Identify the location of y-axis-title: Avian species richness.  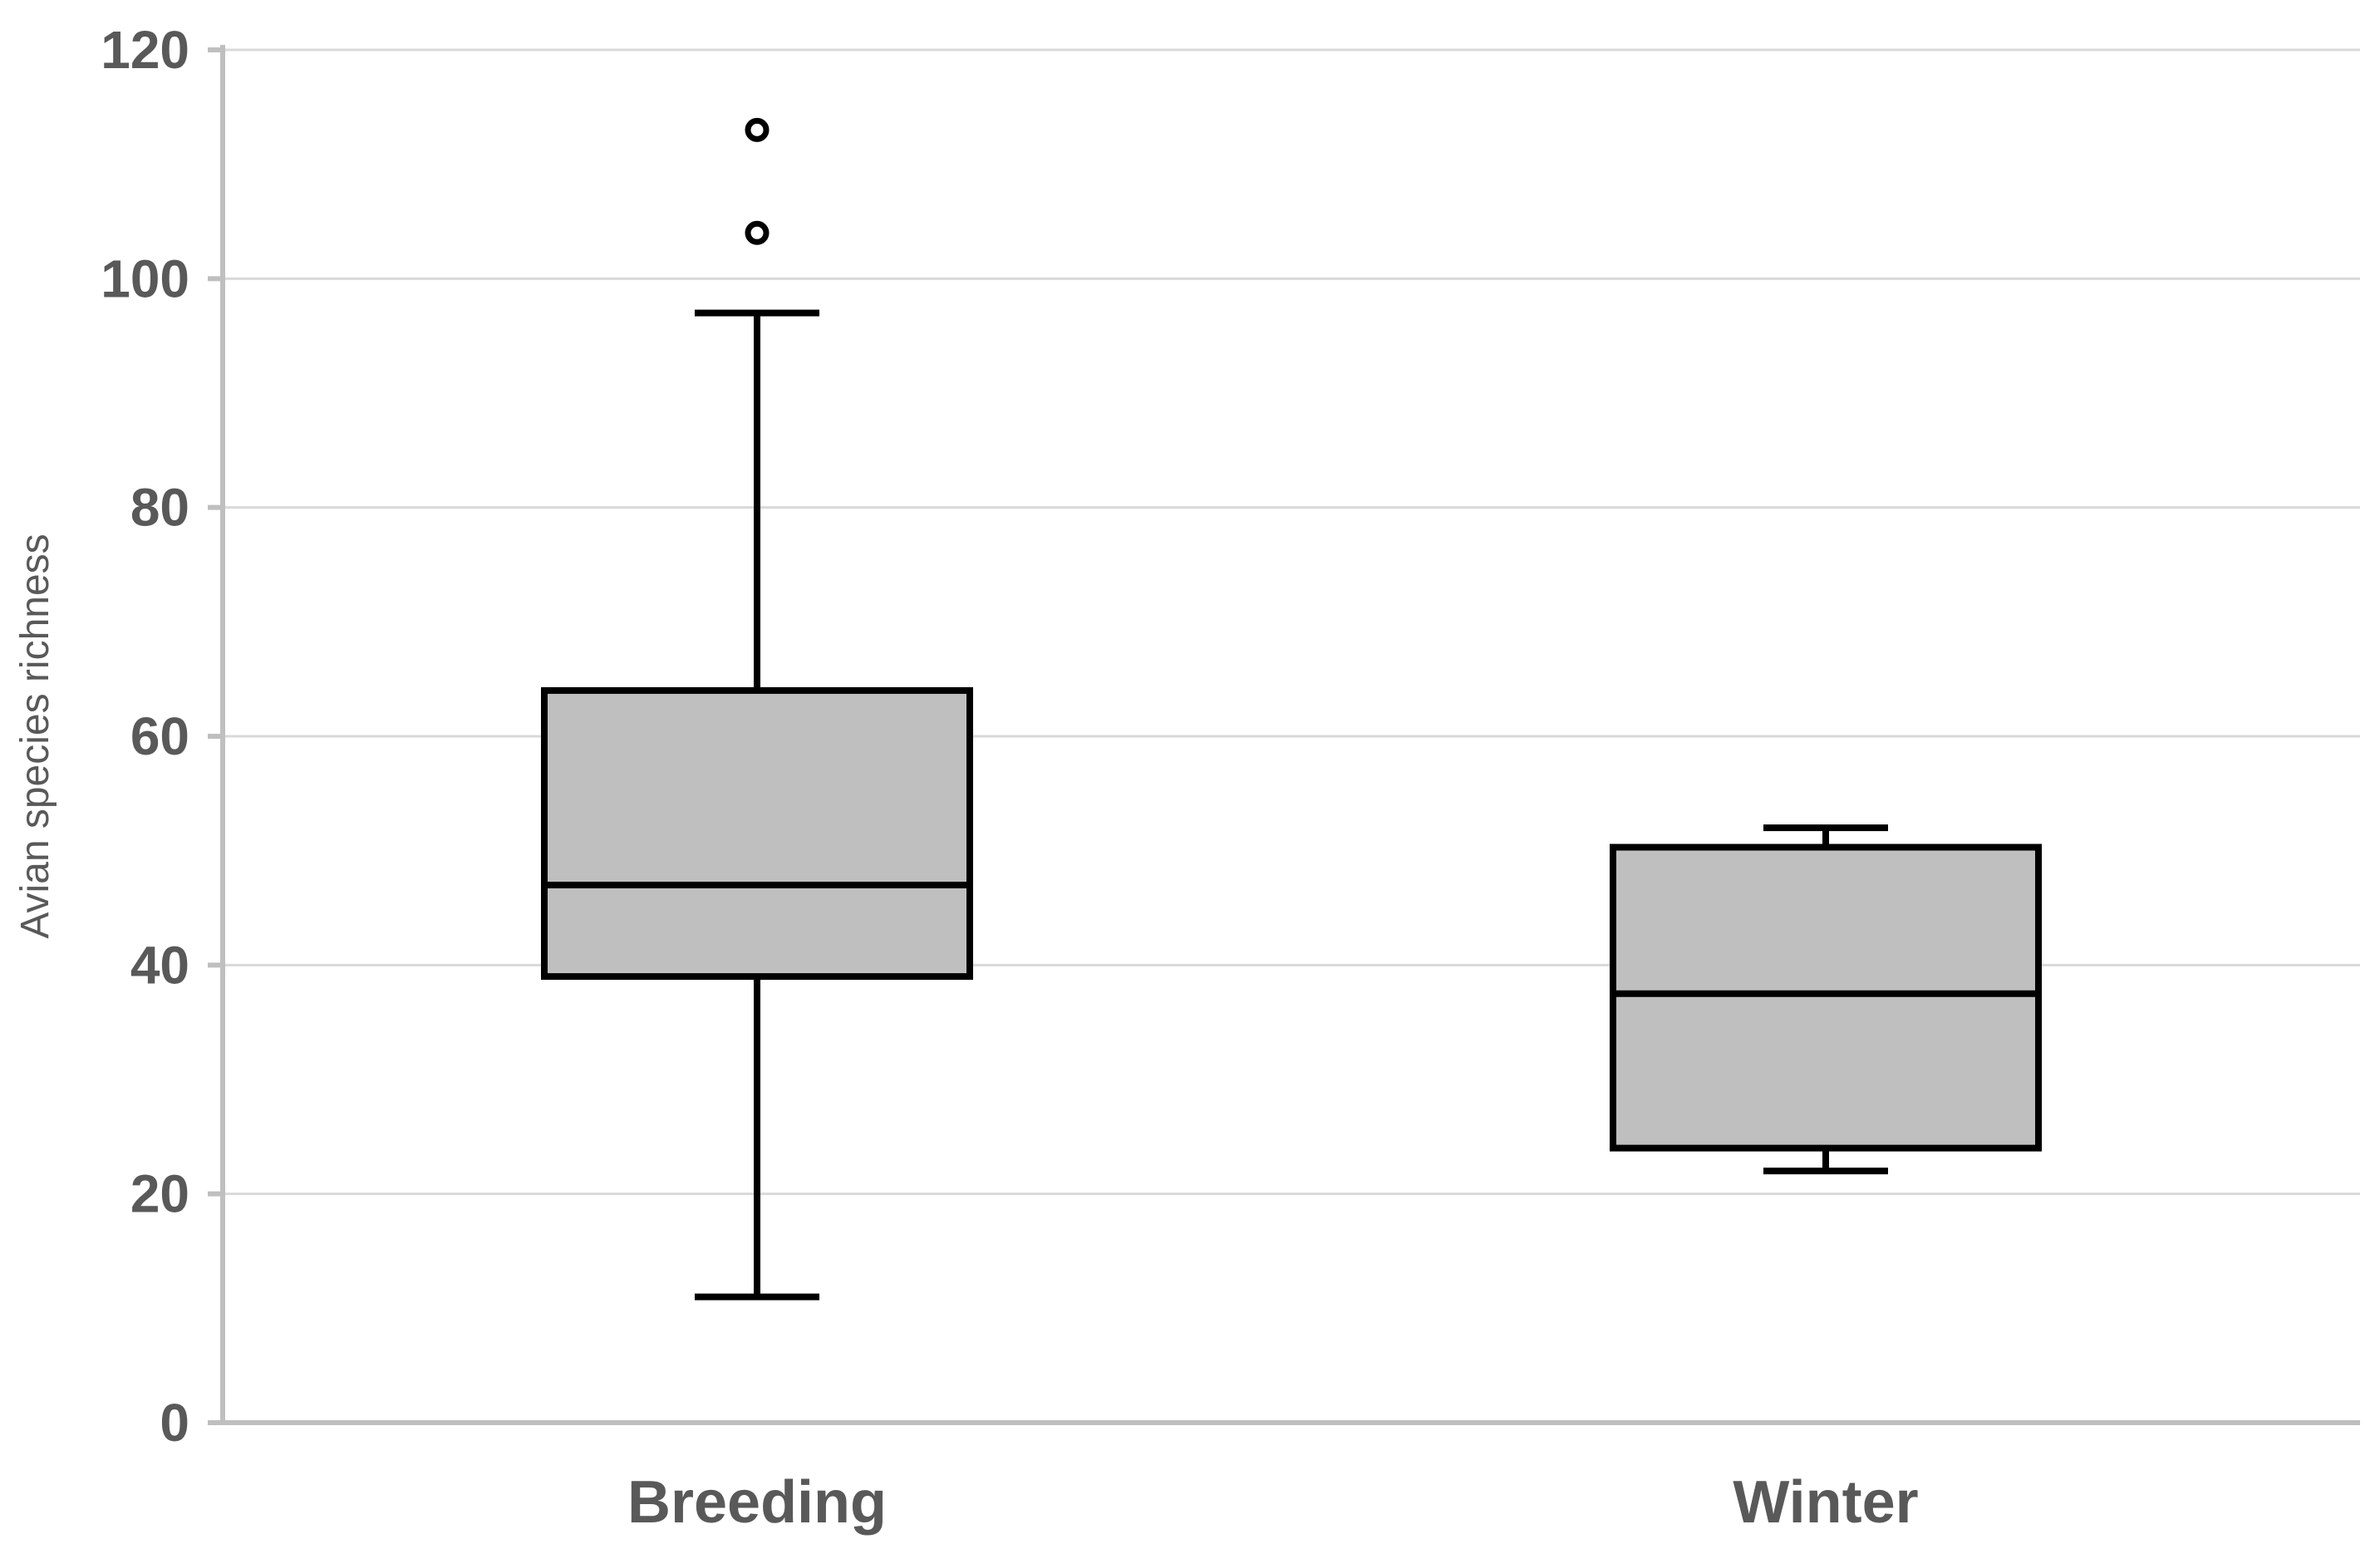
(35, 736).